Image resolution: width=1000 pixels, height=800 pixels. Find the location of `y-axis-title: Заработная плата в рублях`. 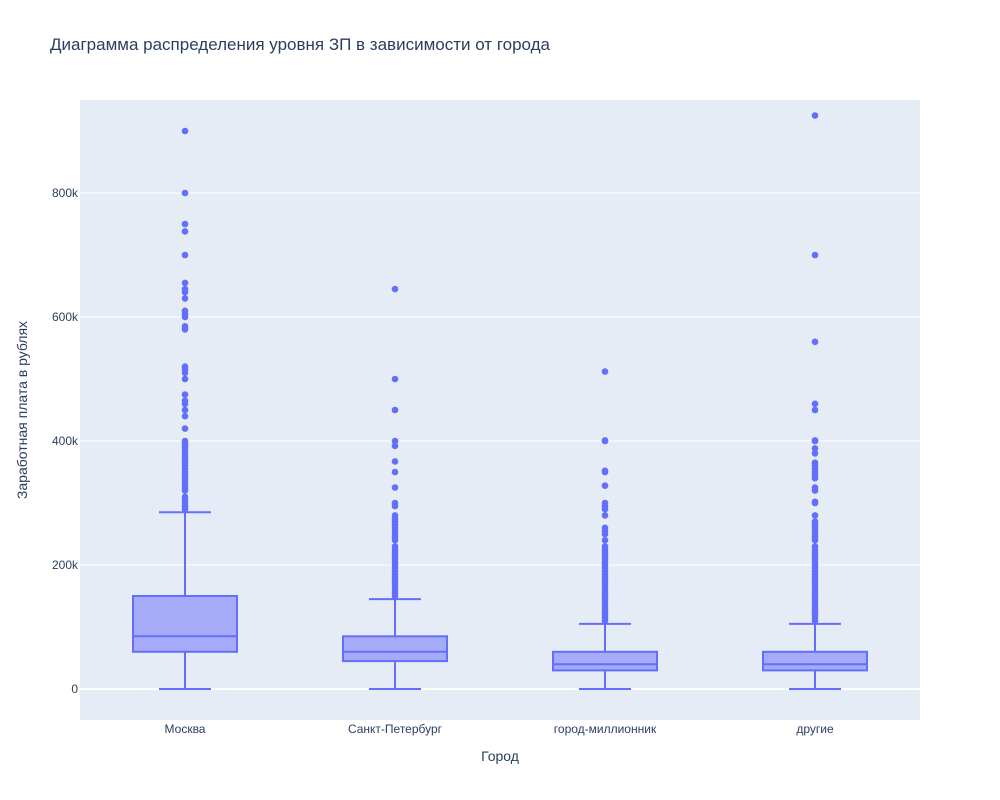

y-axis-title: Заработная плата в рублях is located at coordinates (22, 410).